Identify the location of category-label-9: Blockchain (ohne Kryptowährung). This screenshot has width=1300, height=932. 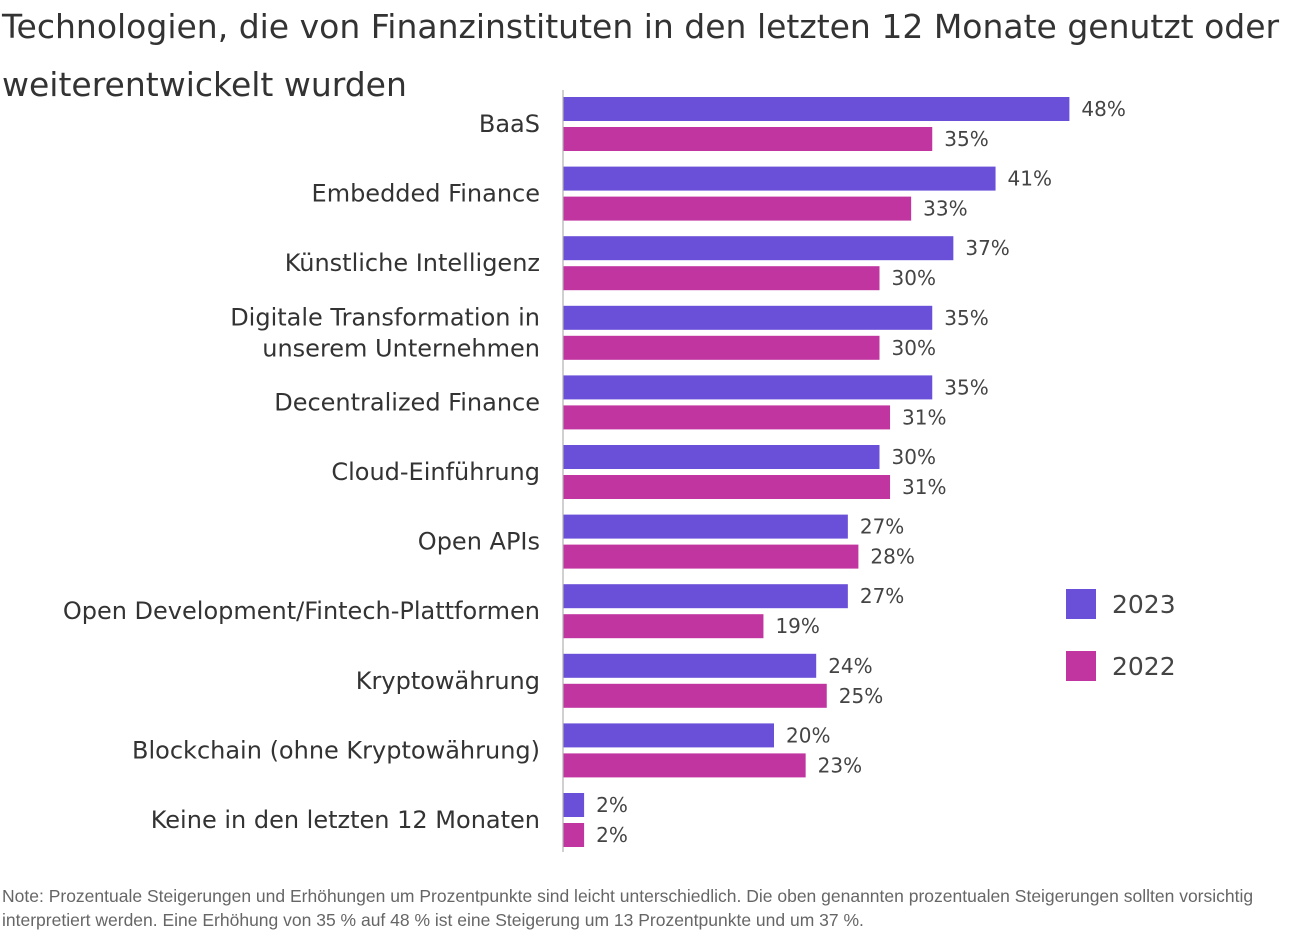
(336, 750).